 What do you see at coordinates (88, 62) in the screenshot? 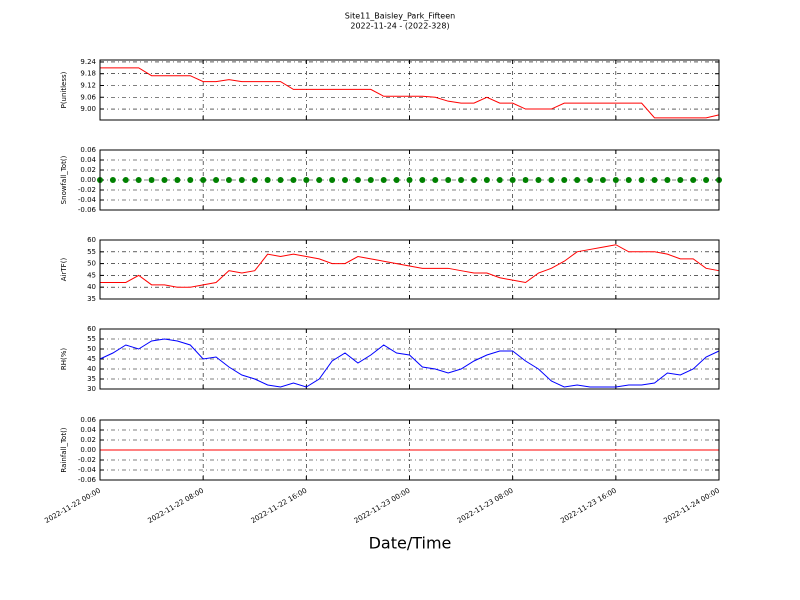
I see `y-tick-label: 9.24` at bounding box center [88, 62].